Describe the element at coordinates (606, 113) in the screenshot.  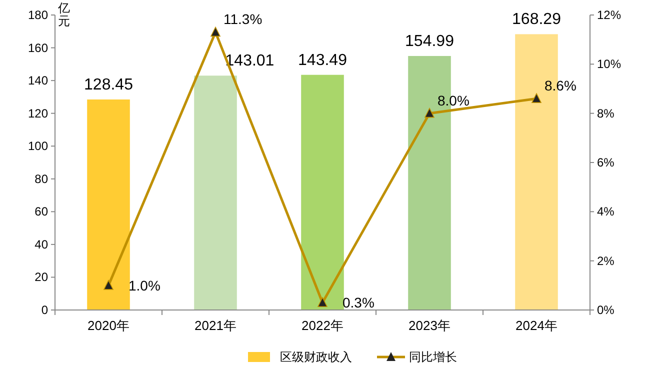
I see `y2-tick-label: 8%` at that location.